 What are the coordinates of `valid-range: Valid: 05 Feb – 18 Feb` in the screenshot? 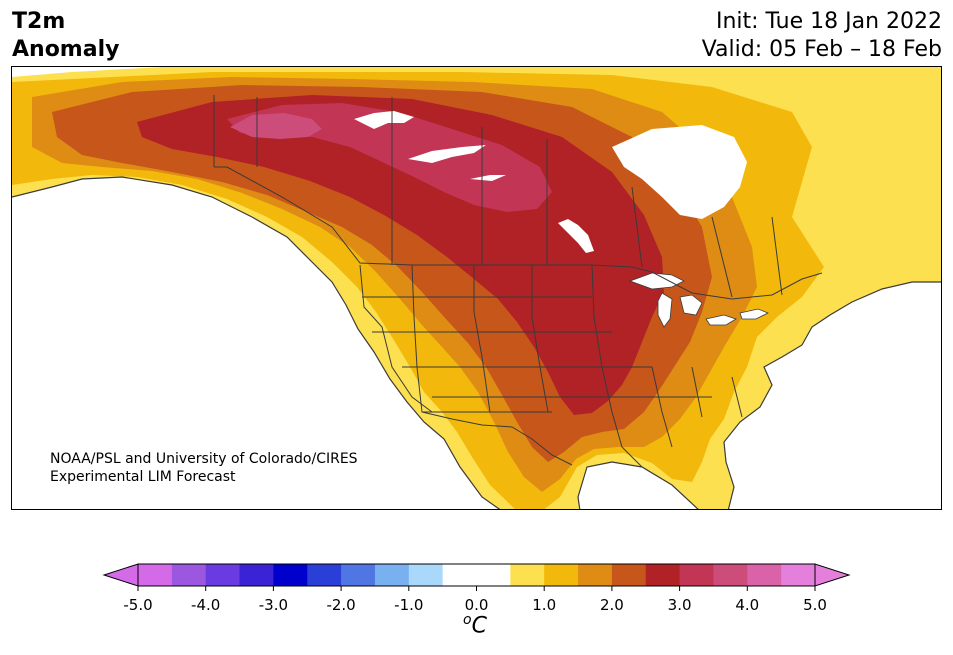 It's located at (821, 49).